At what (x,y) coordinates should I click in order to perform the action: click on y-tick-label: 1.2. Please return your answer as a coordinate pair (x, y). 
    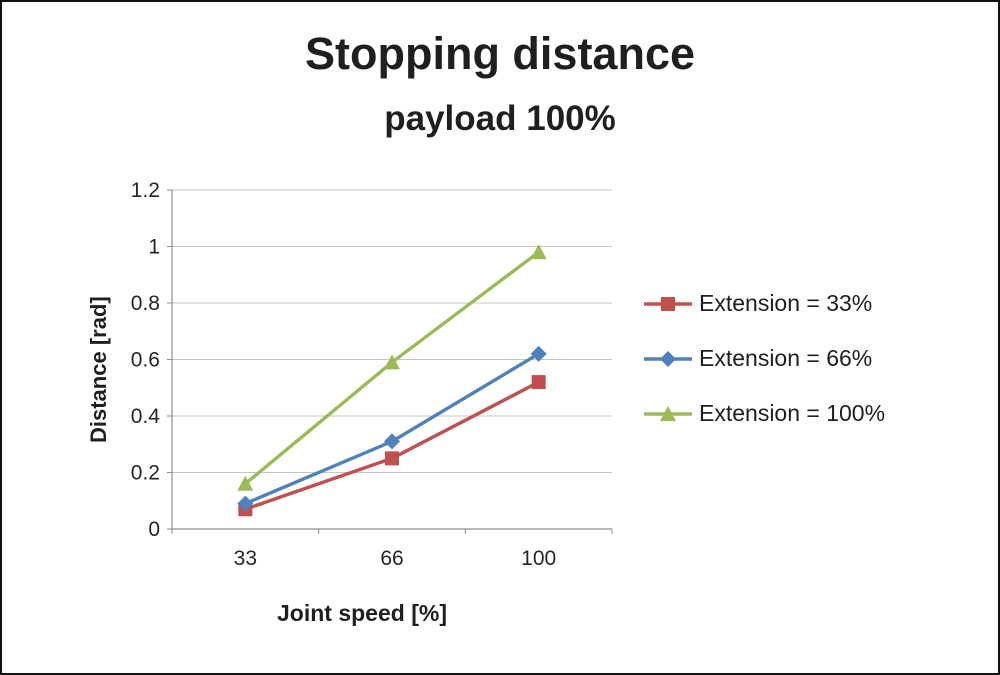
    Looking at the image, I should click on (145, 190).